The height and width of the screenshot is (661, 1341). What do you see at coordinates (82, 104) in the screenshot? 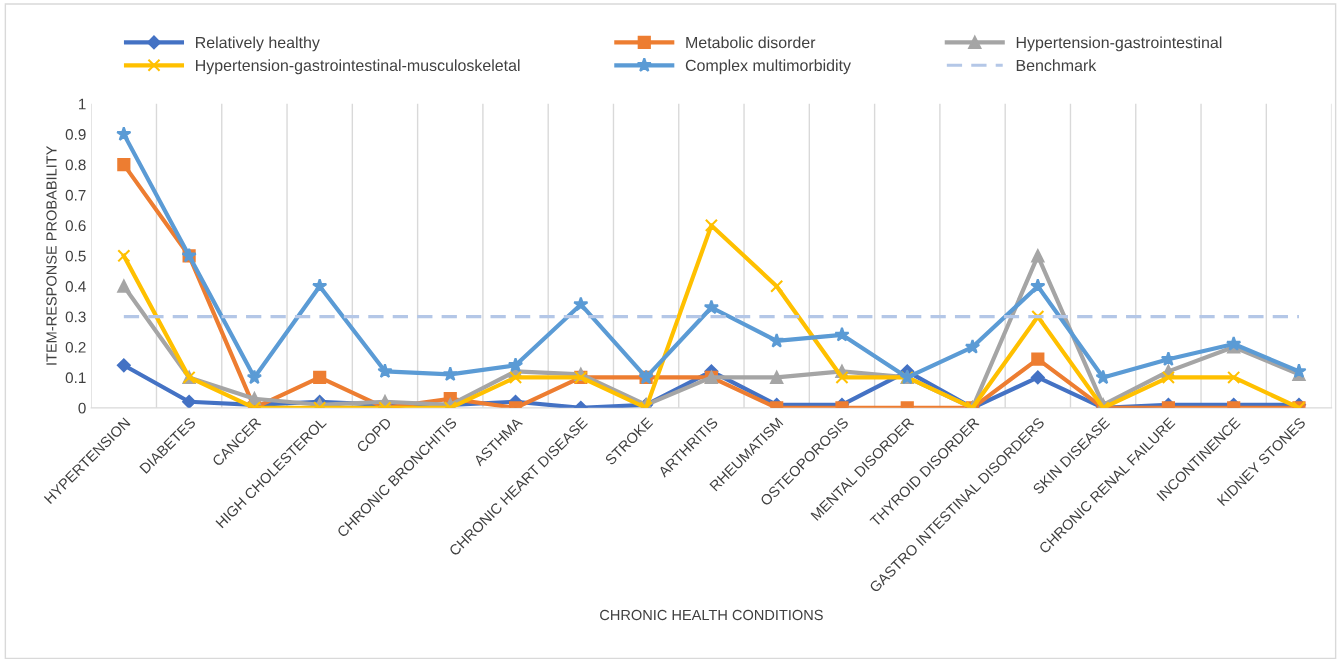
I see `y-tick-label: 1` at bounding box center [82, 104].